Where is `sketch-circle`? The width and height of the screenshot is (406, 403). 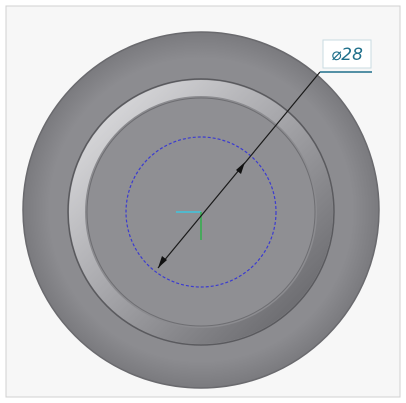
sketch-circle is located at coordinates (201, 212).